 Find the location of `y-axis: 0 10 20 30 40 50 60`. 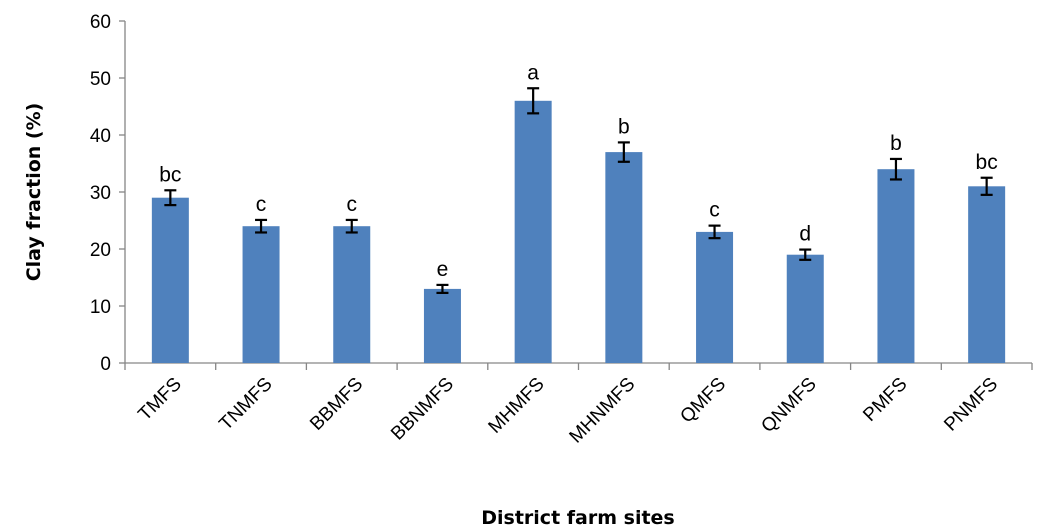

y-axis: 0 10 20 30 40 50 60 is located at coordinates (108, 193).